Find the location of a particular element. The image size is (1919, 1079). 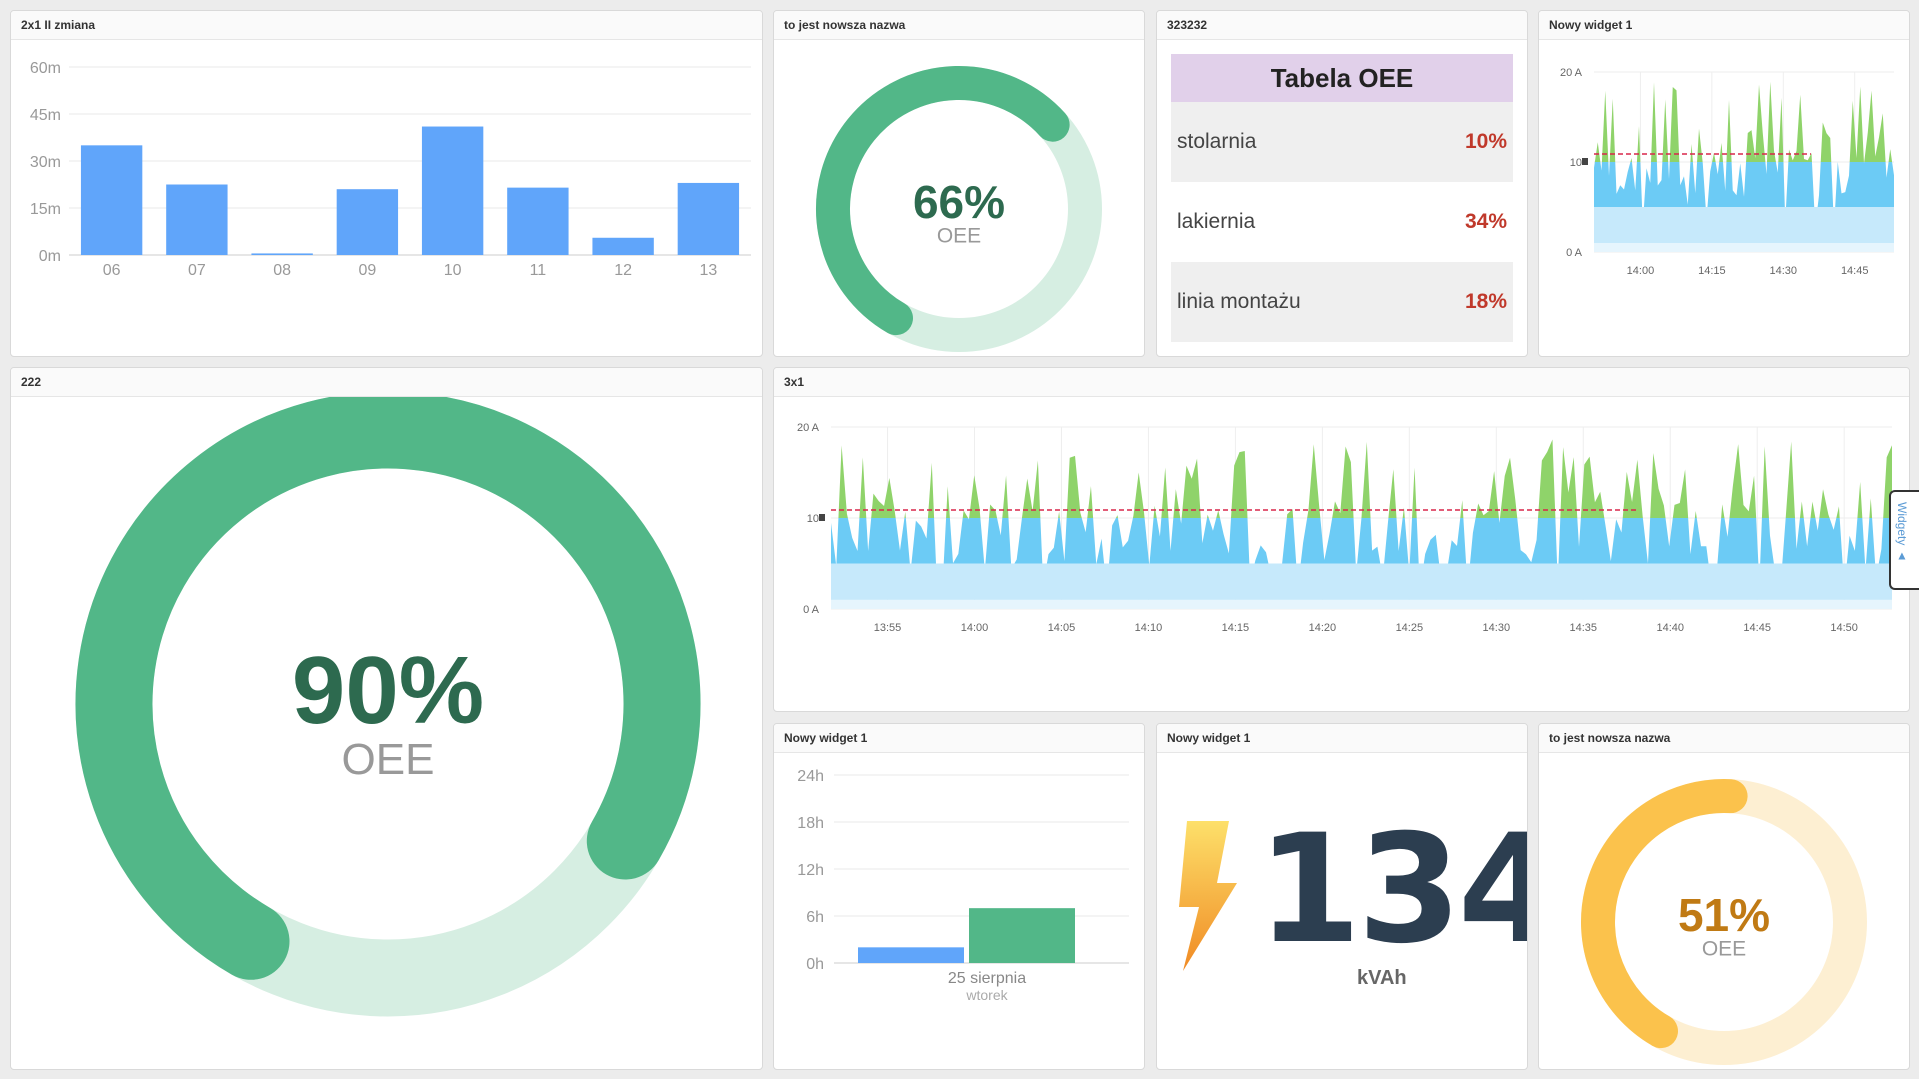

x-tick-label: 11 is located at coordinates (538, 270).